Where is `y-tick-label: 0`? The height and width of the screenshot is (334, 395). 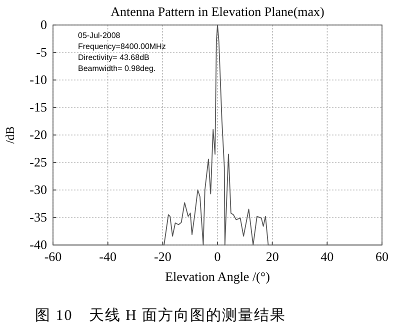 y-tick-label: 0 is located at coordinates (43, 24).